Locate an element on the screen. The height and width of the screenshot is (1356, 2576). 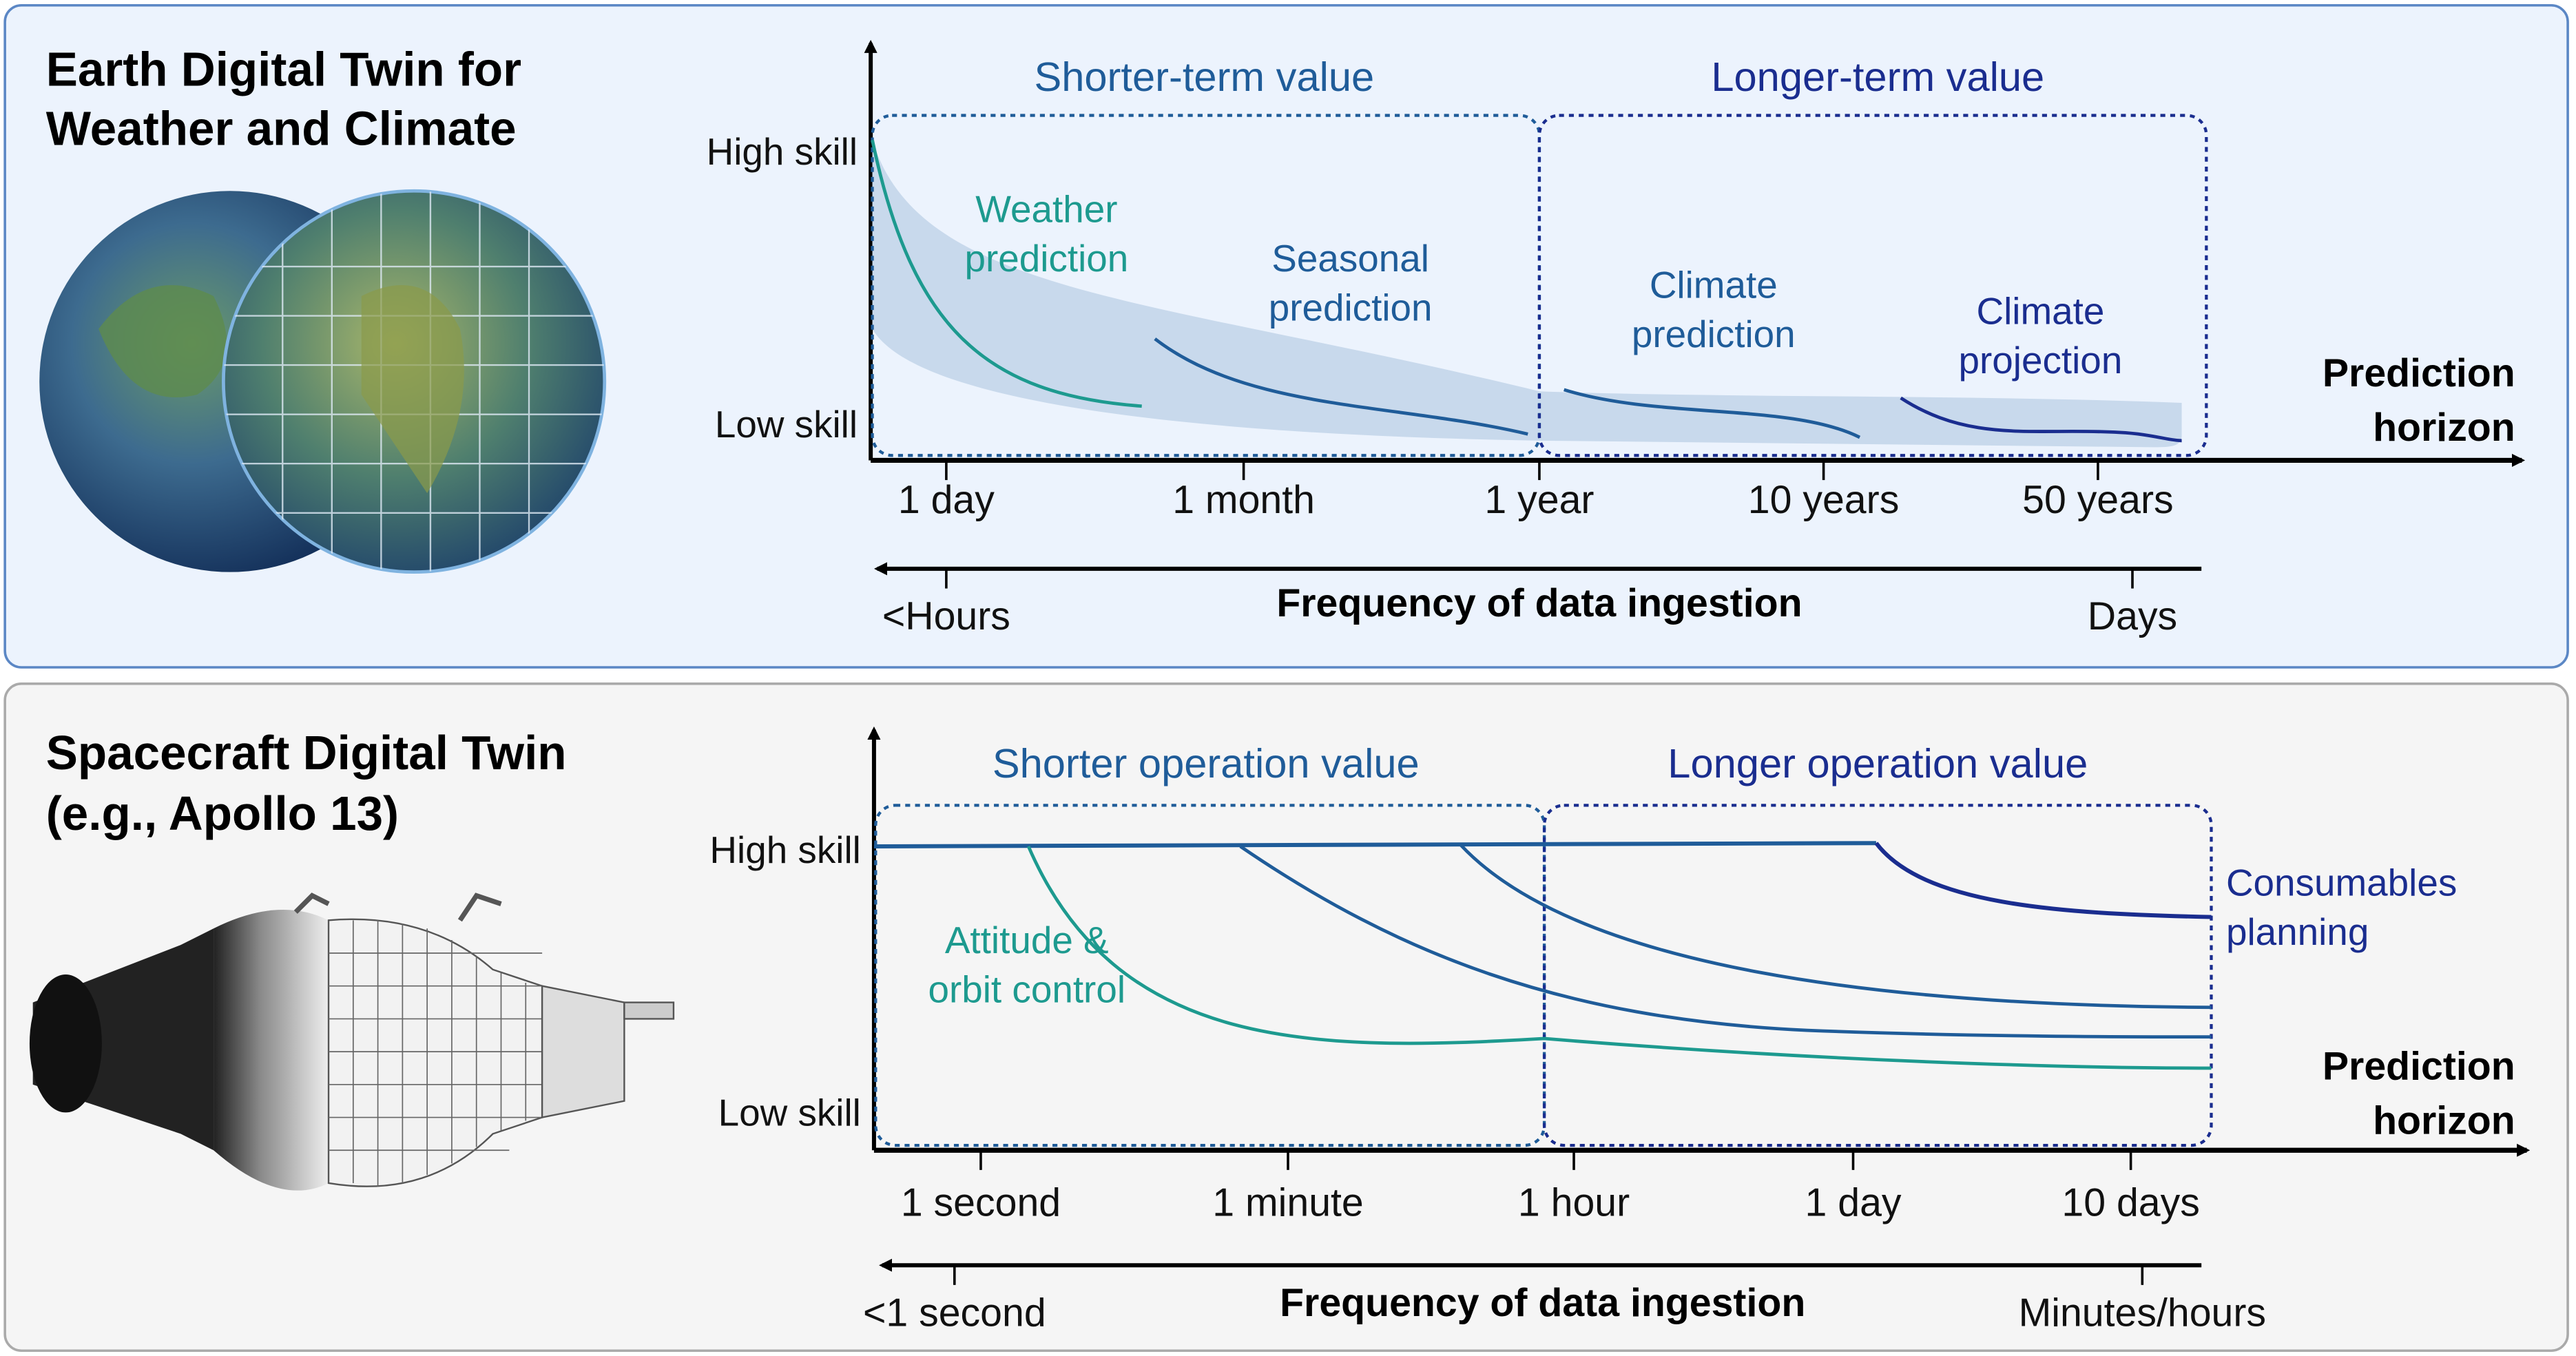
earth-tick-label: 10 years is located at coordinates (1824, 500).